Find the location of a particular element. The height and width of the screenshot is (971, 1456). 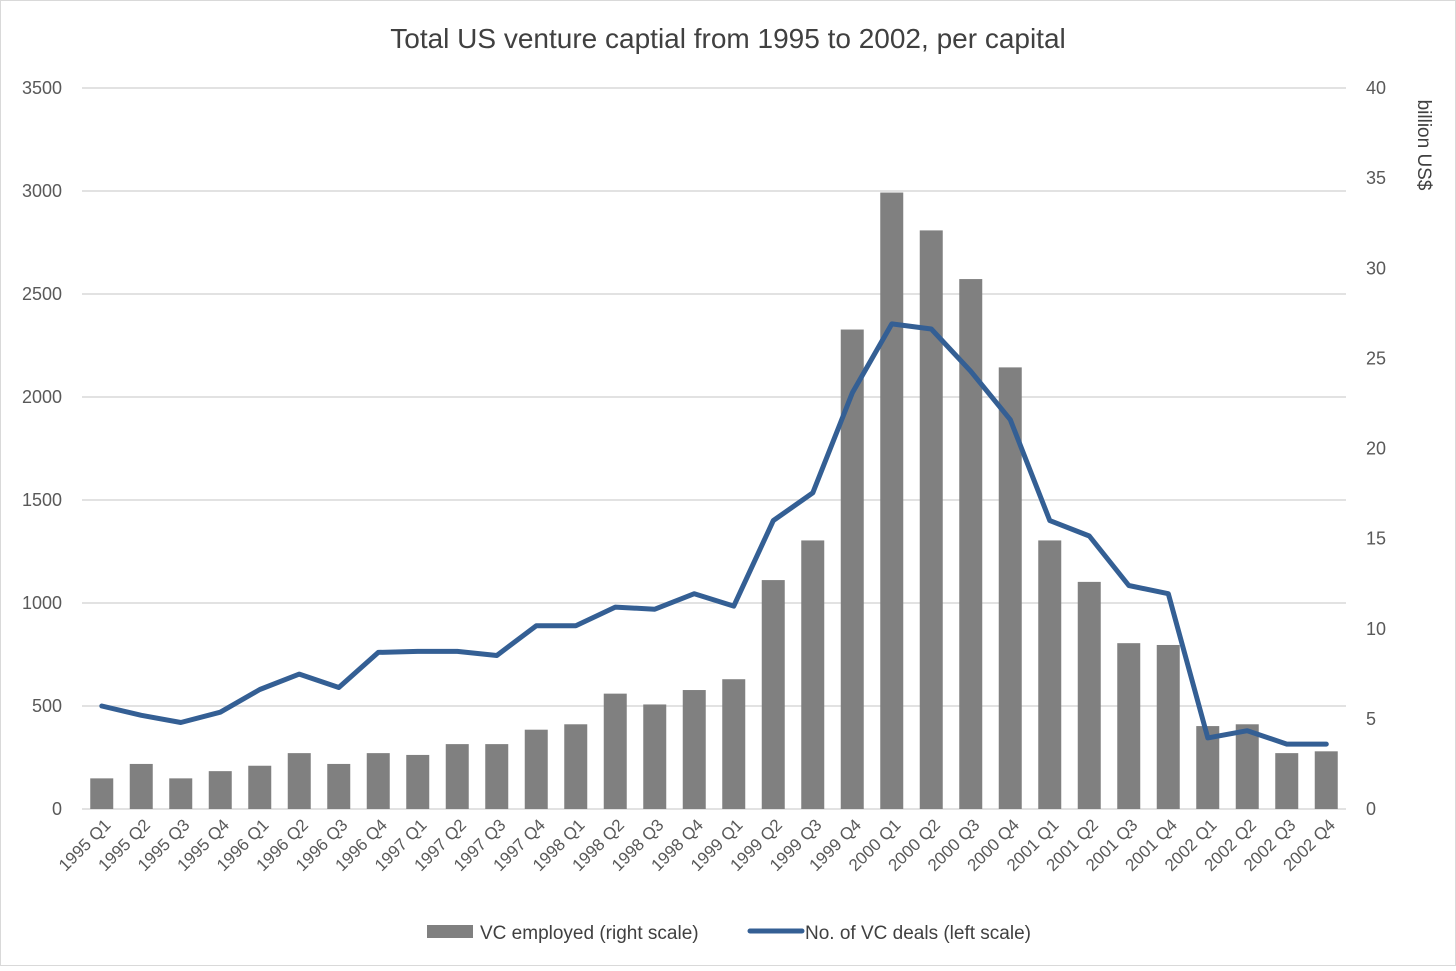

right-tick-label: 25 is located at coordinates (1376, 358).